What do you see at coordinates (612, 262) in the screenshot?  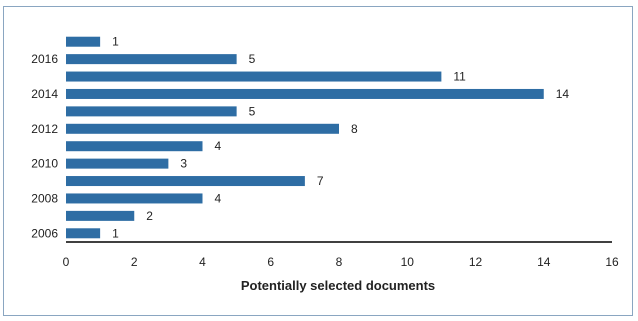 I see `x-tick-label-16: 16` at bounding box center [612, 262].